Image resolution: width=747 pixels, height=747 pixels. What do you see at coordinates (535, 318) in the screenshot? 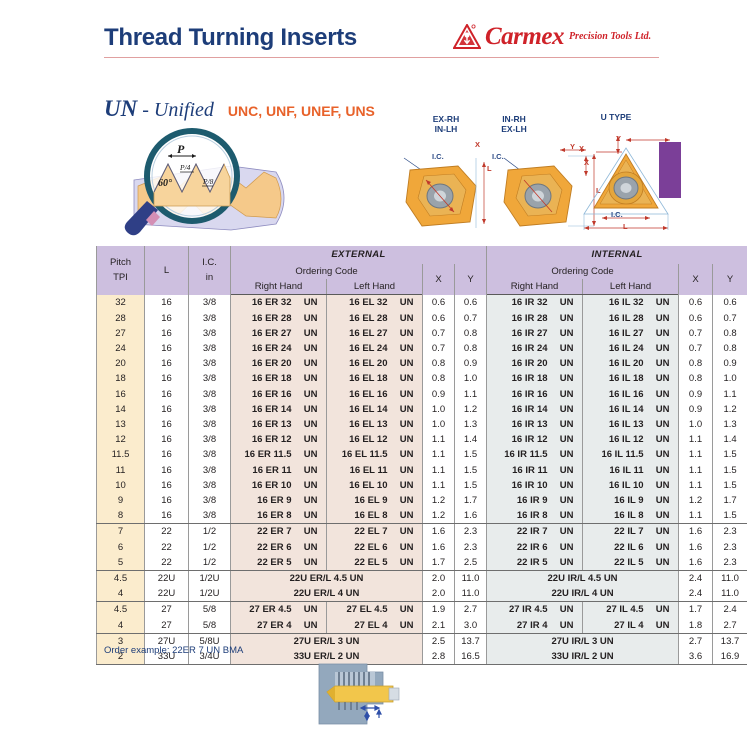
I see `cell-internal-right-hand: 16 IR 28 UN` at bounding box center [535, 318].